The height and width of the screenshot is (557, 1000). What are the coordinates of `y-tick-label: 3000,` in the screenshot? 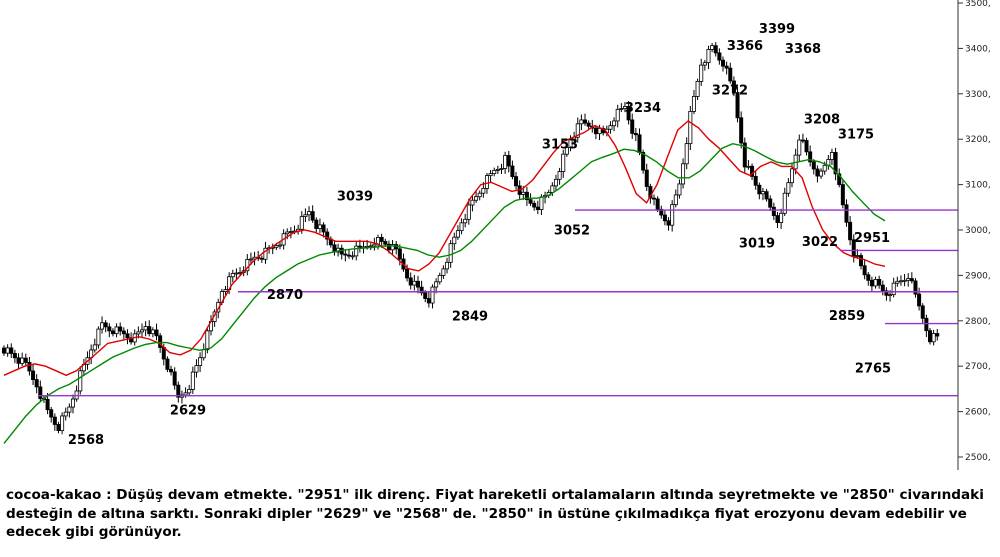 It's located at (978, 231).